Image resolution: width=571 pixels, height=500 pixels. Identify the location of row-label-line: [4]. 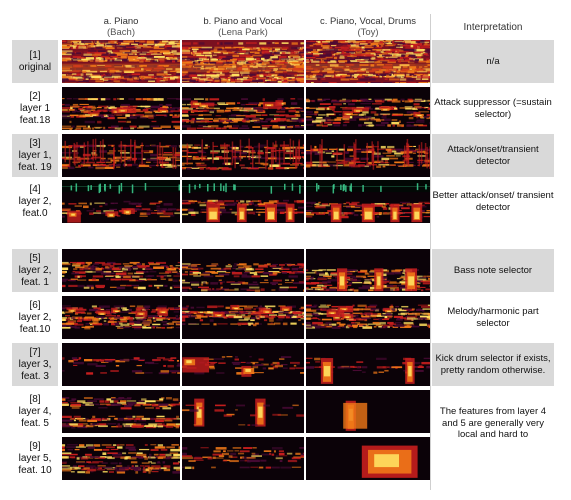
(35, 189).